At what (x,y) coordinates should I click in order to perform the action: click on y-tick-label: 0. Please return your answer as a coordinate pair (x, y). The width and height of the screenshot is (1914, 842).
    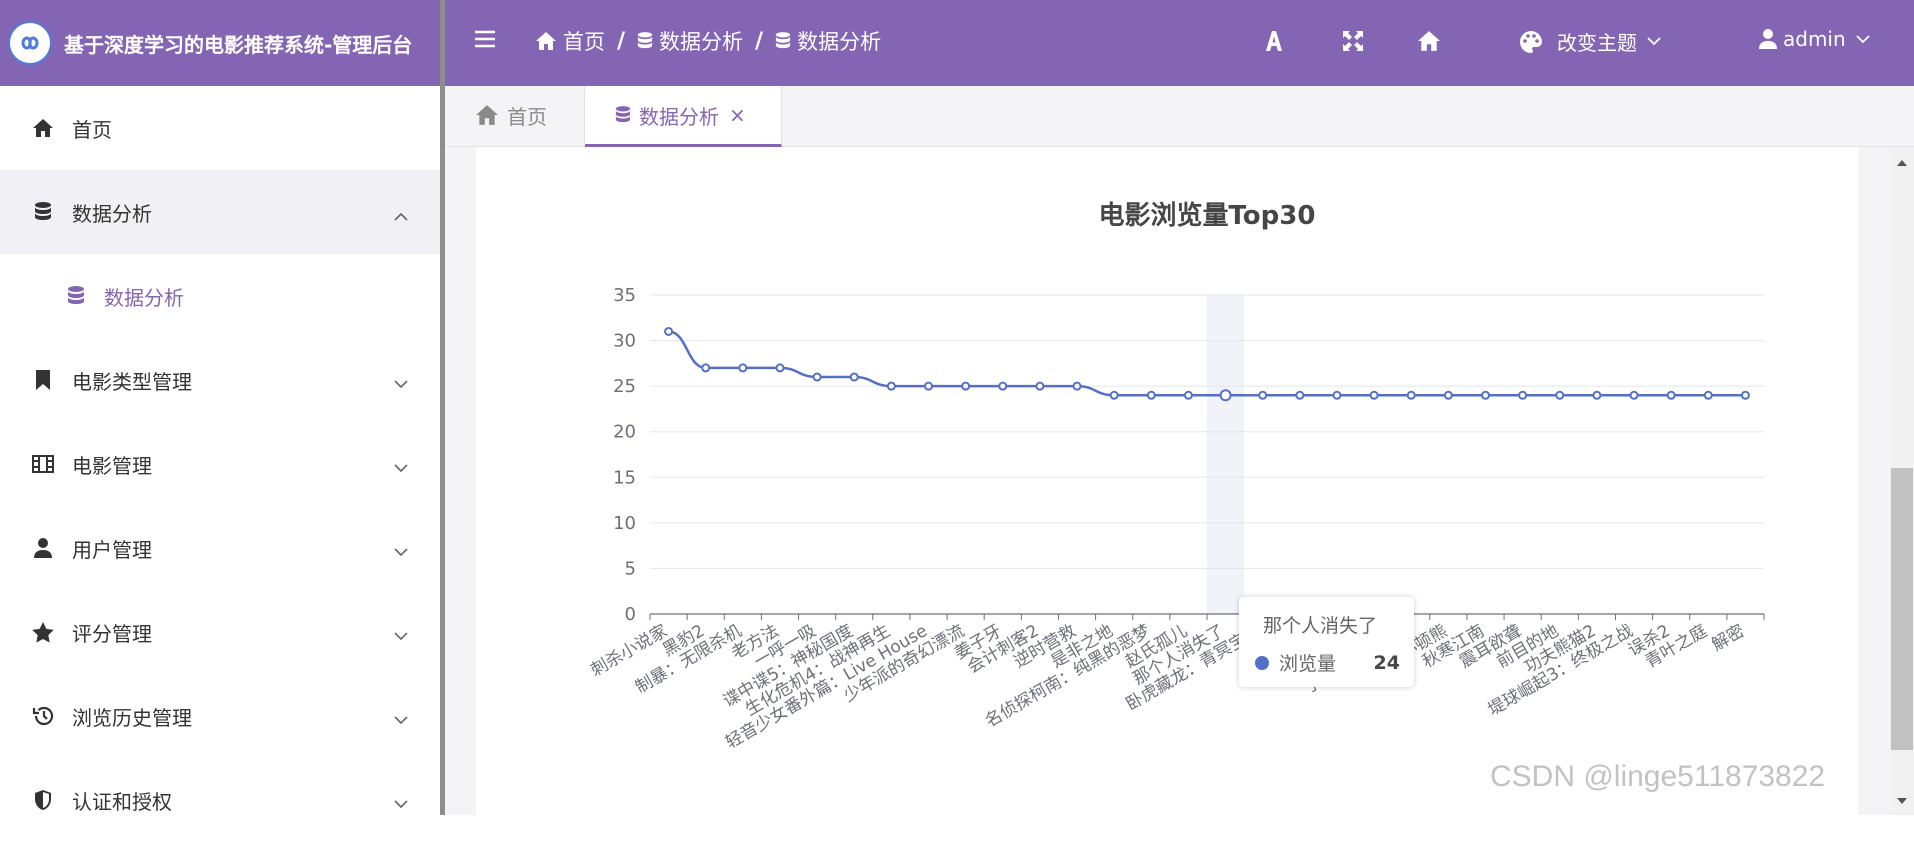
    Looking at the image, I should click on (630, 614).